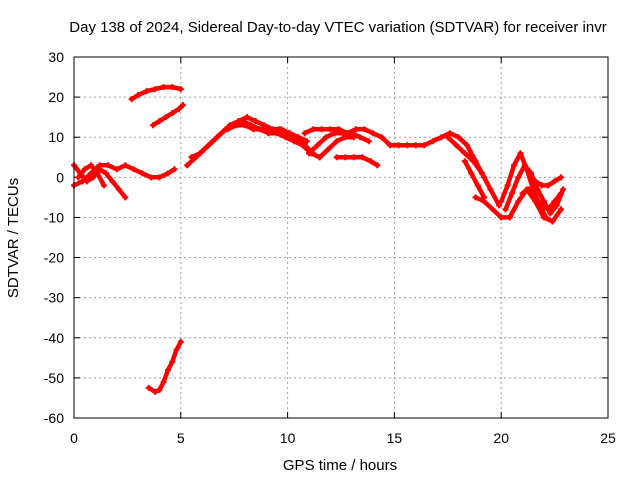  What do you see at coordinates (54, 258) in the screenshot?
I see `y-tick-label: -20` at bounding box center [54, 258].